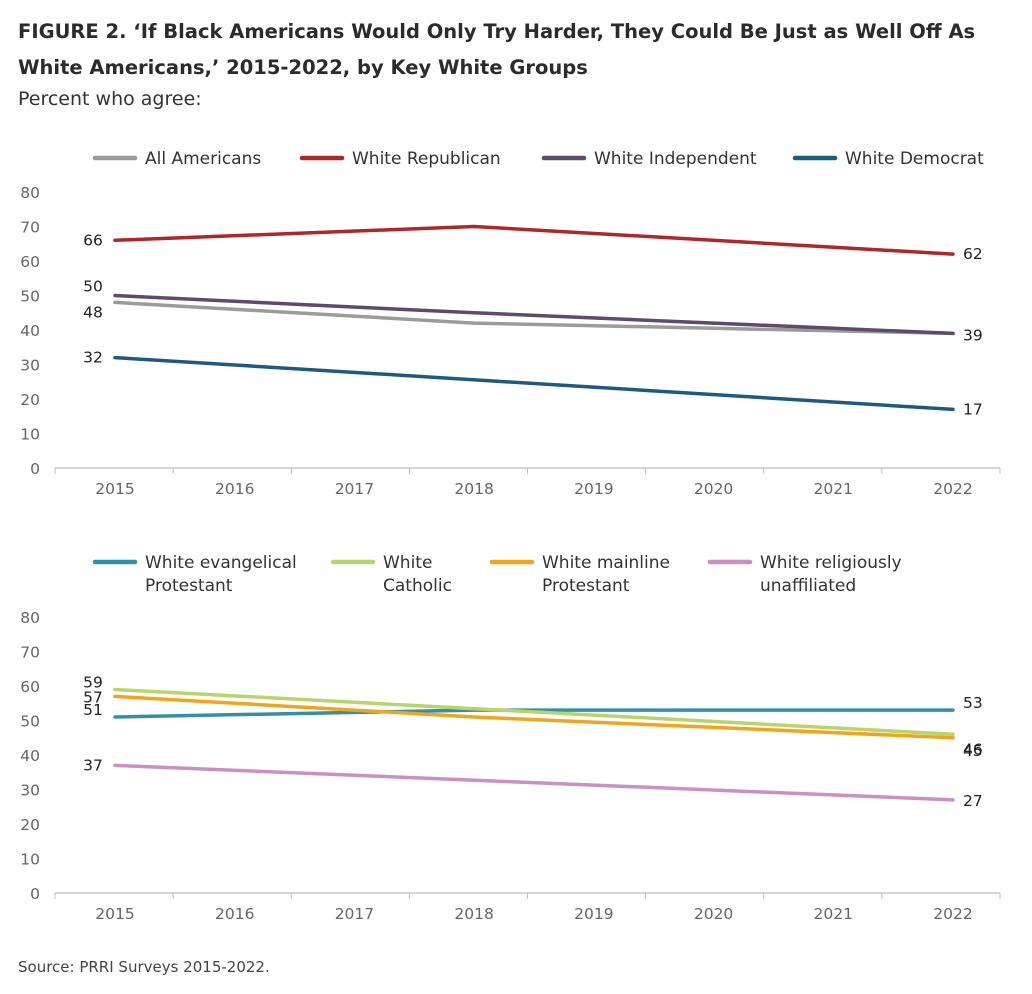 The height and width of the screenshot is (994, 1032). I want to click on data-label: 37, so click(93, 765).